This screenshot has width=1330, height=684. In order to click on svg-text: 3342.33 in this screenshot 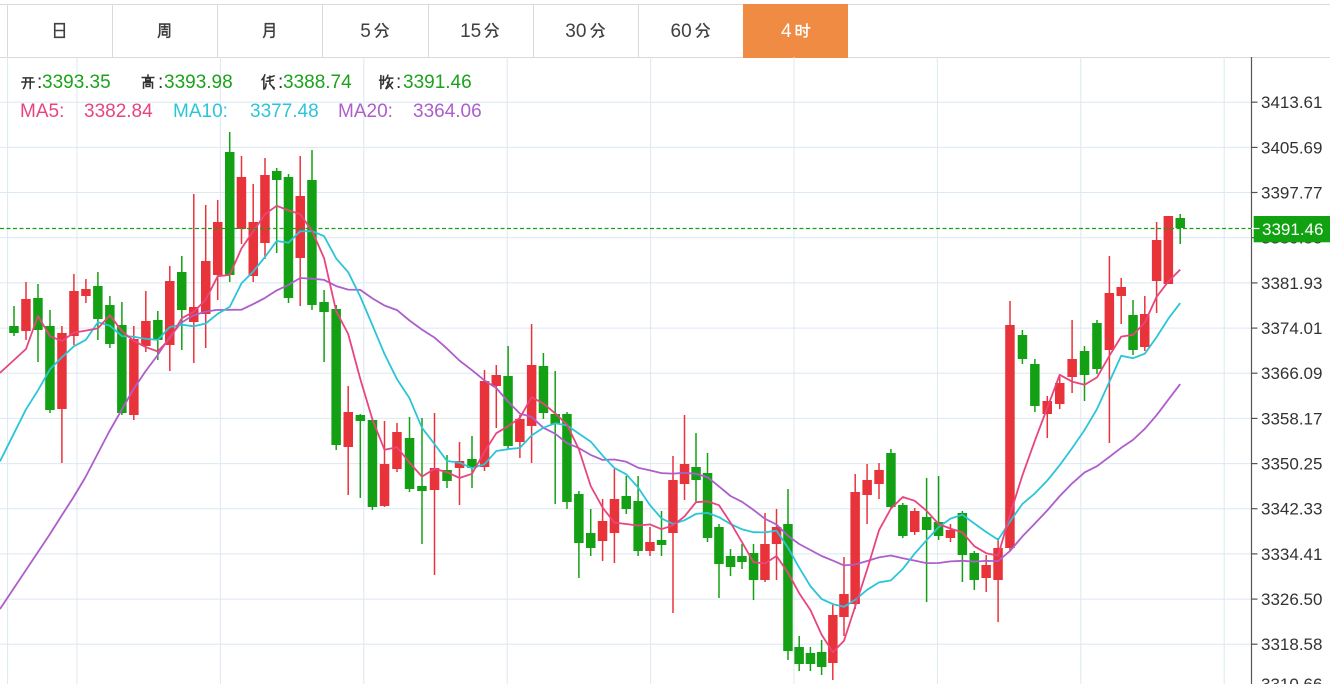, I will do `click(1291, 509)`.